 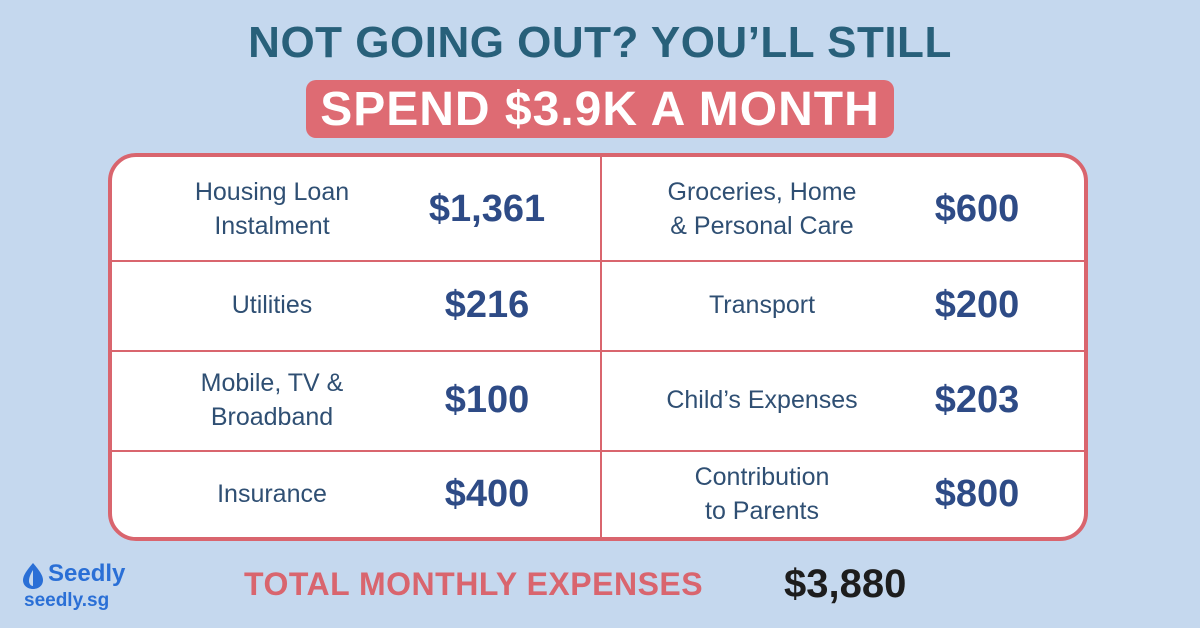 What do you see at coordinates (762, 209) in the screenshot?
I see `expense-label: Groceries, Home & Personal Care` at bounding box center [762, 209].